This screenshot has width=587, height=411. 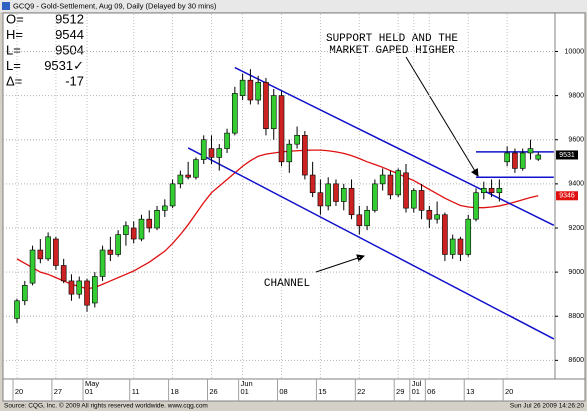 I want to click on window-icon, so click(x=6, y=6).